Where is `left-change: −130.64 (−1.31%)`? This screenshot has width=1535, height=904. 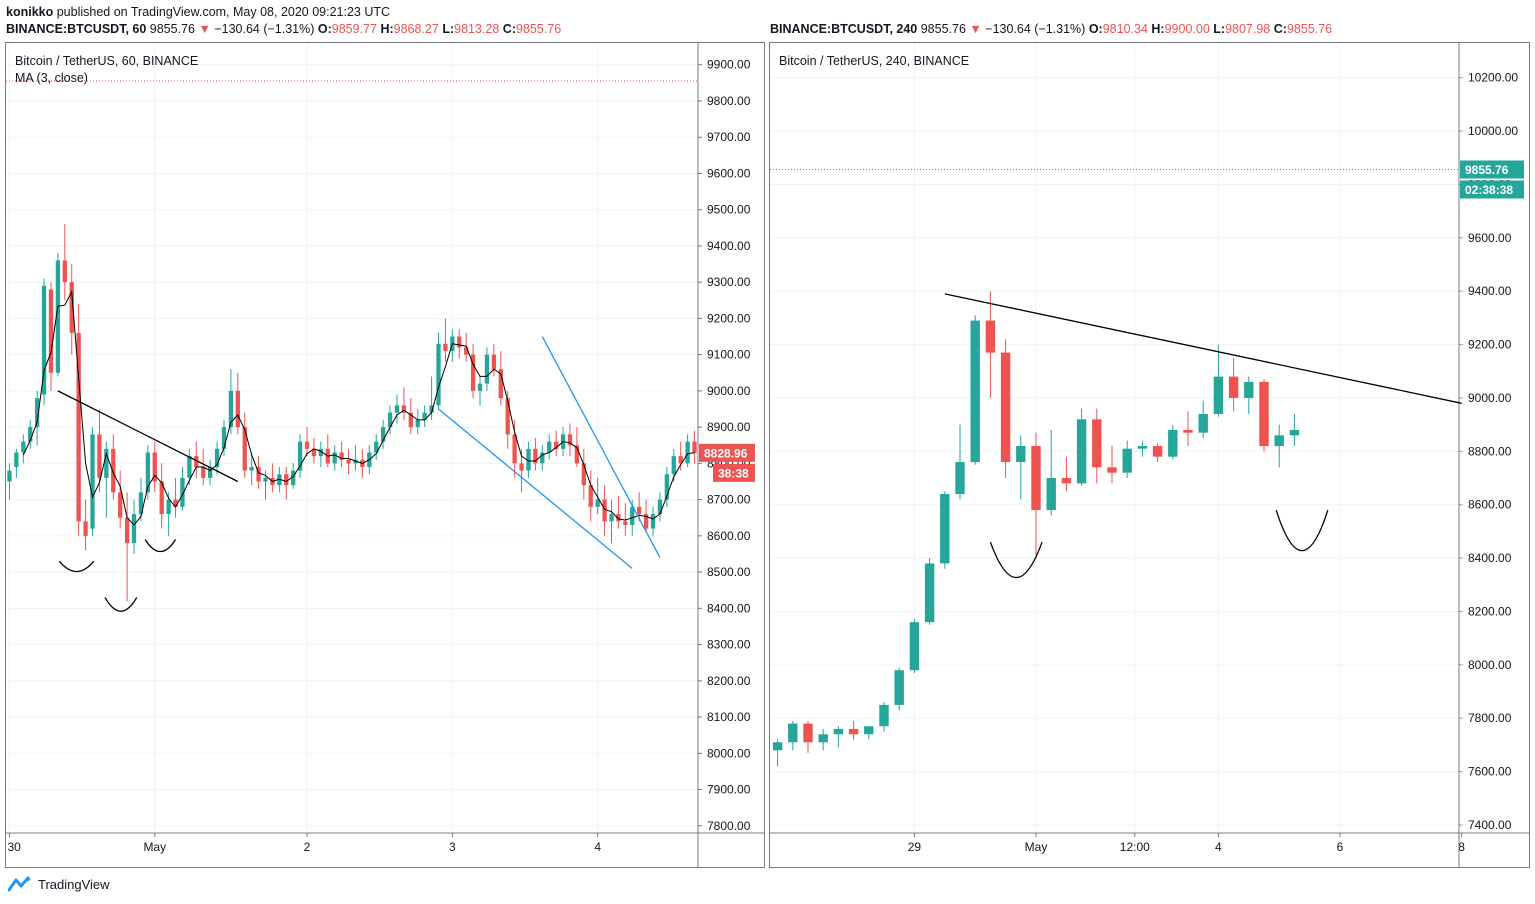 left-change: −130.64 (−1.31%) is located at coordinates (264, 29).